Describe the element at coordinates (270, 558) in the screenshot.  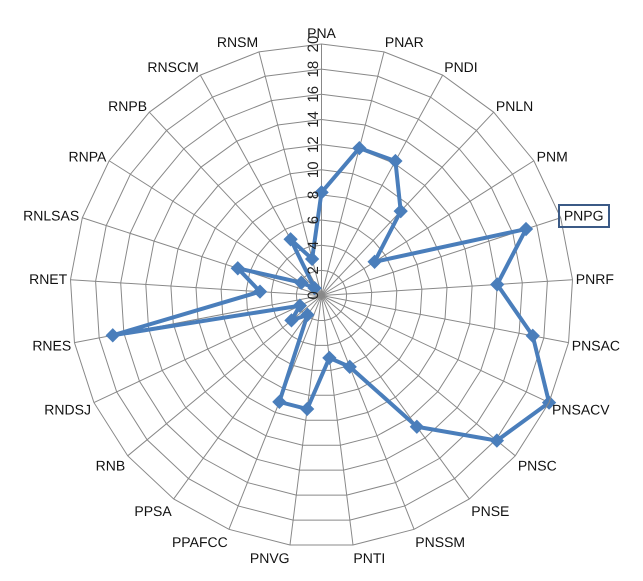
I see `spoke-label: PNVG` at that location.